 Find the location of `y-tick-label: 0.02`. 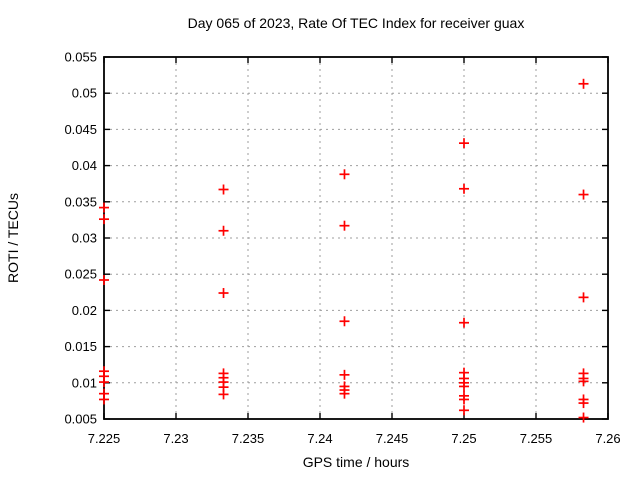

y-tick-label: 0.02 is located at coordinates (84, 310).